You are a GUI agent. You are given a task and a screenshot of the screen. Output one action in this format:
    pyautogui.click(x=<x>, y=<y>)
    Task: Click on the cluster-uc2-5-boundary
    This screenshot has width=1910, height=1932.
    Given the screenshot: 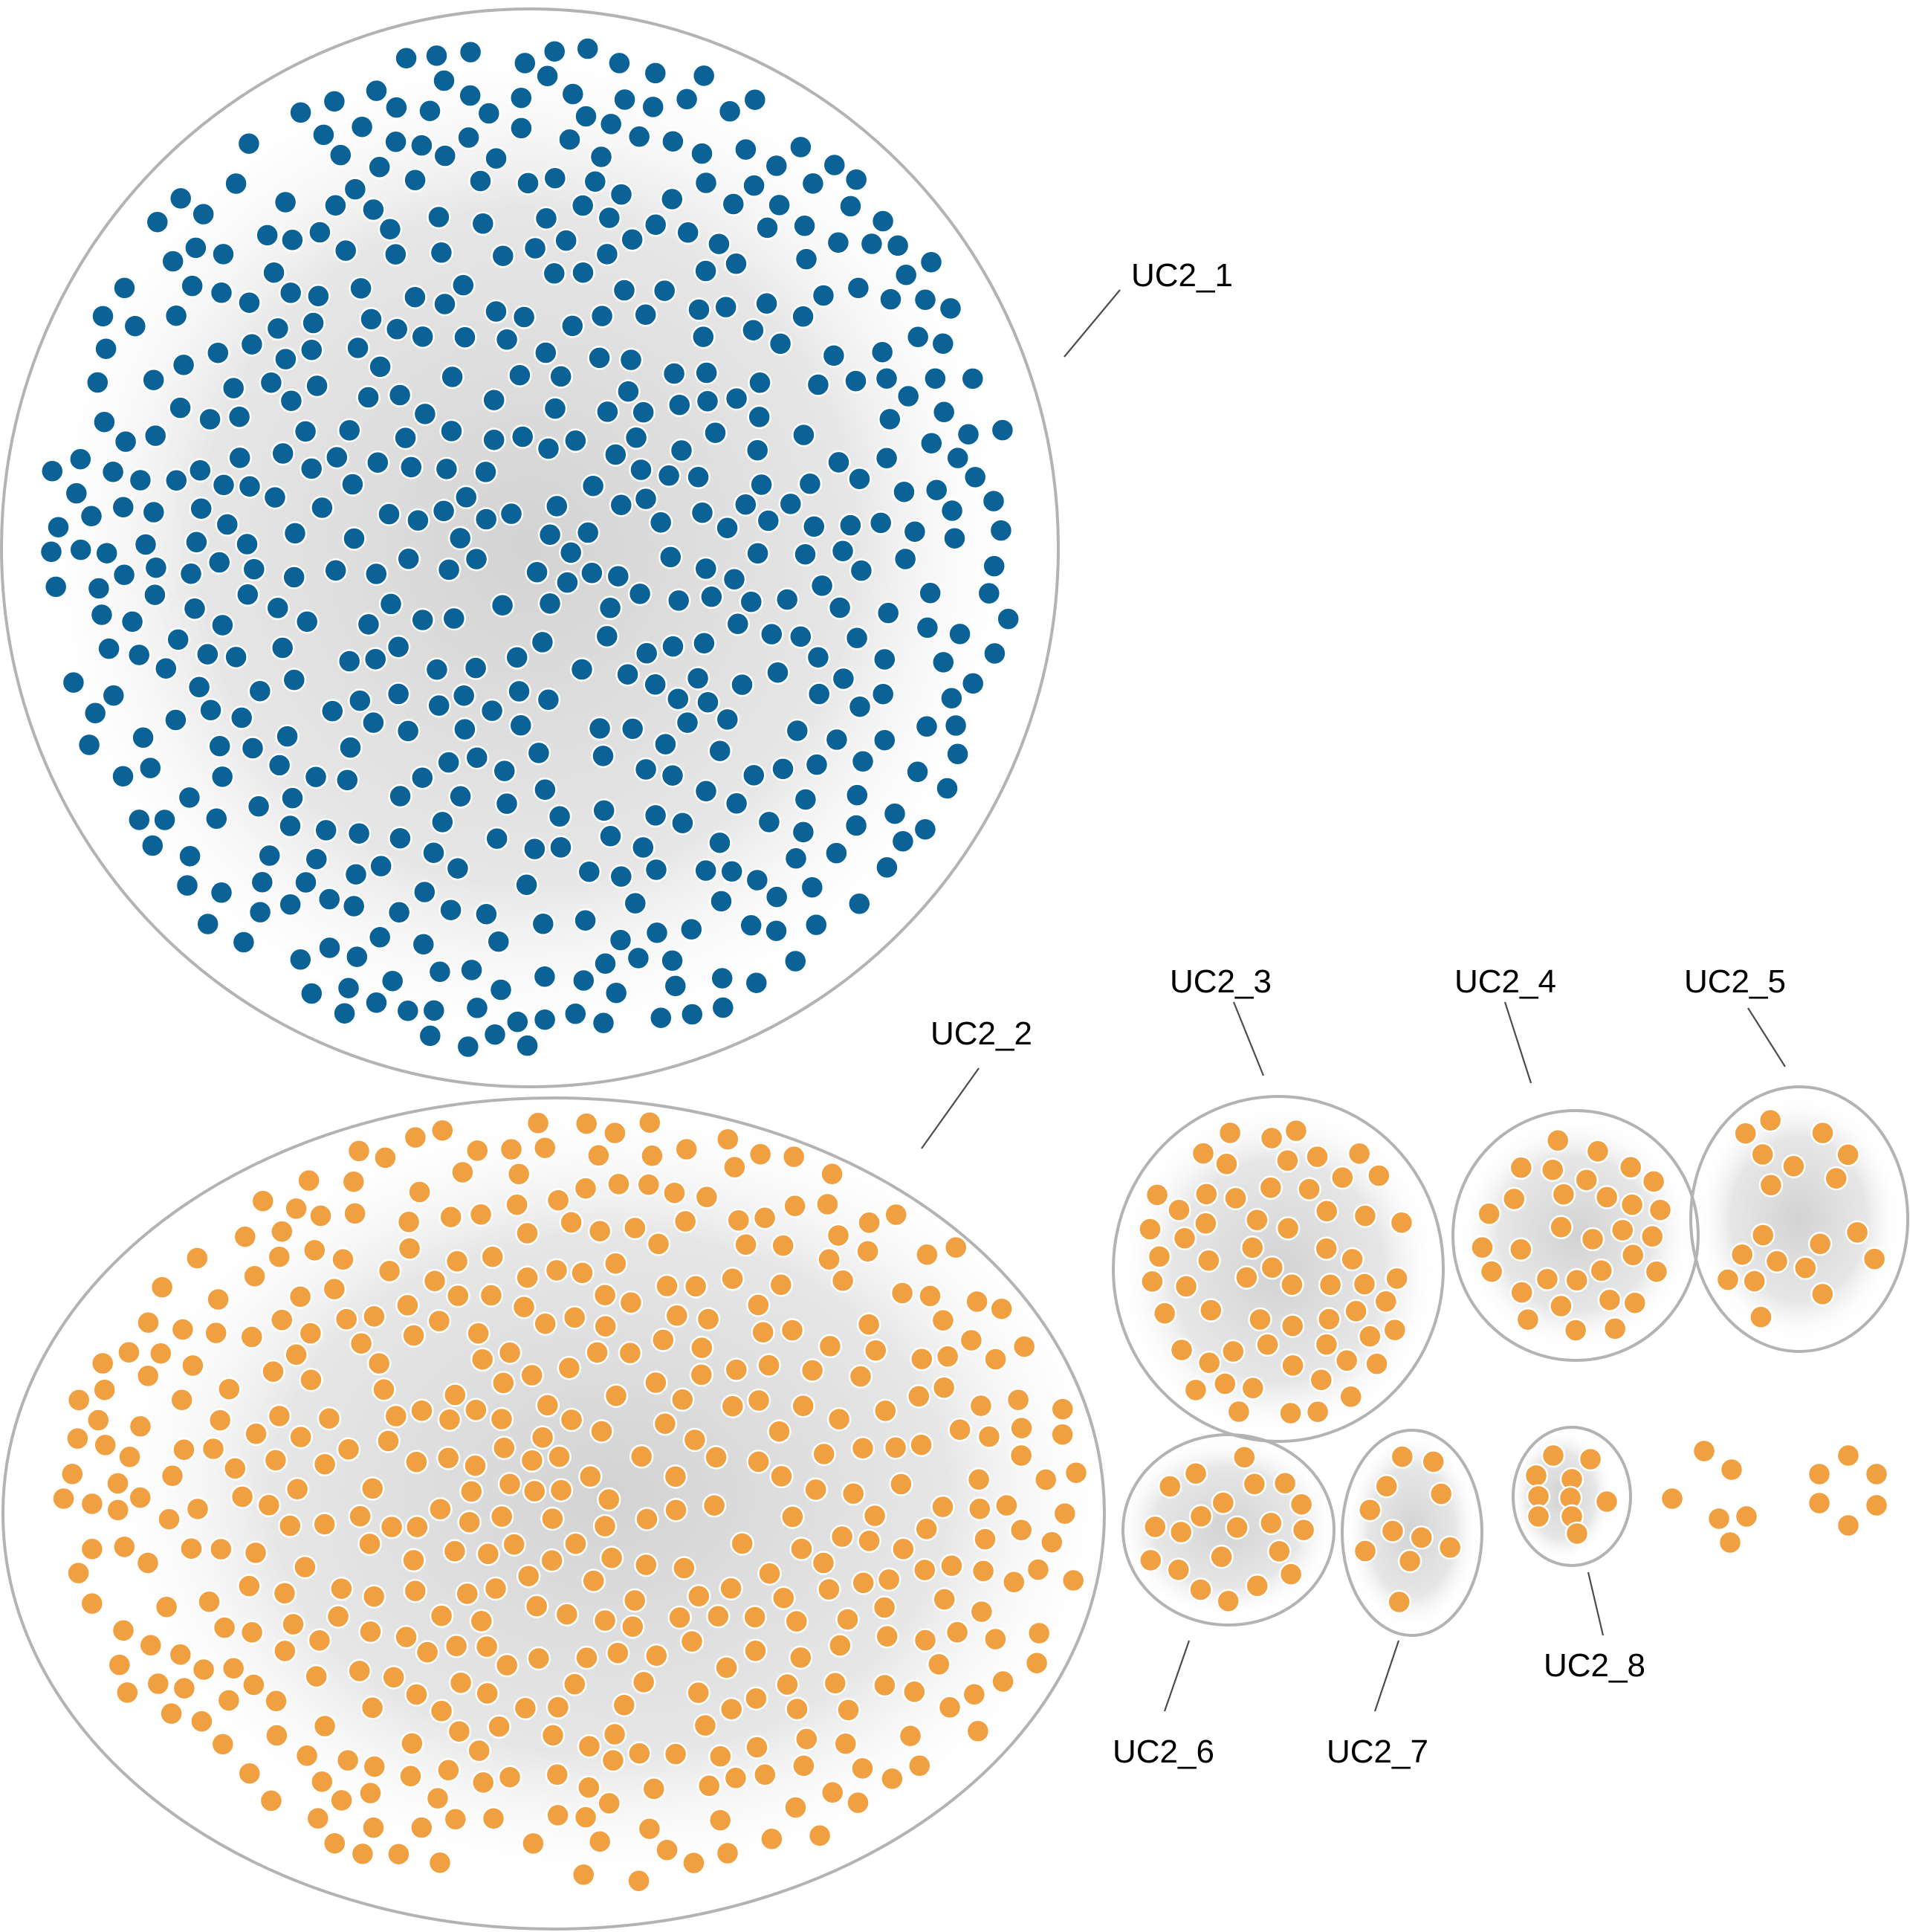 What is the action you would take?
    pyautogui.click(x=1799, y=1219)
    